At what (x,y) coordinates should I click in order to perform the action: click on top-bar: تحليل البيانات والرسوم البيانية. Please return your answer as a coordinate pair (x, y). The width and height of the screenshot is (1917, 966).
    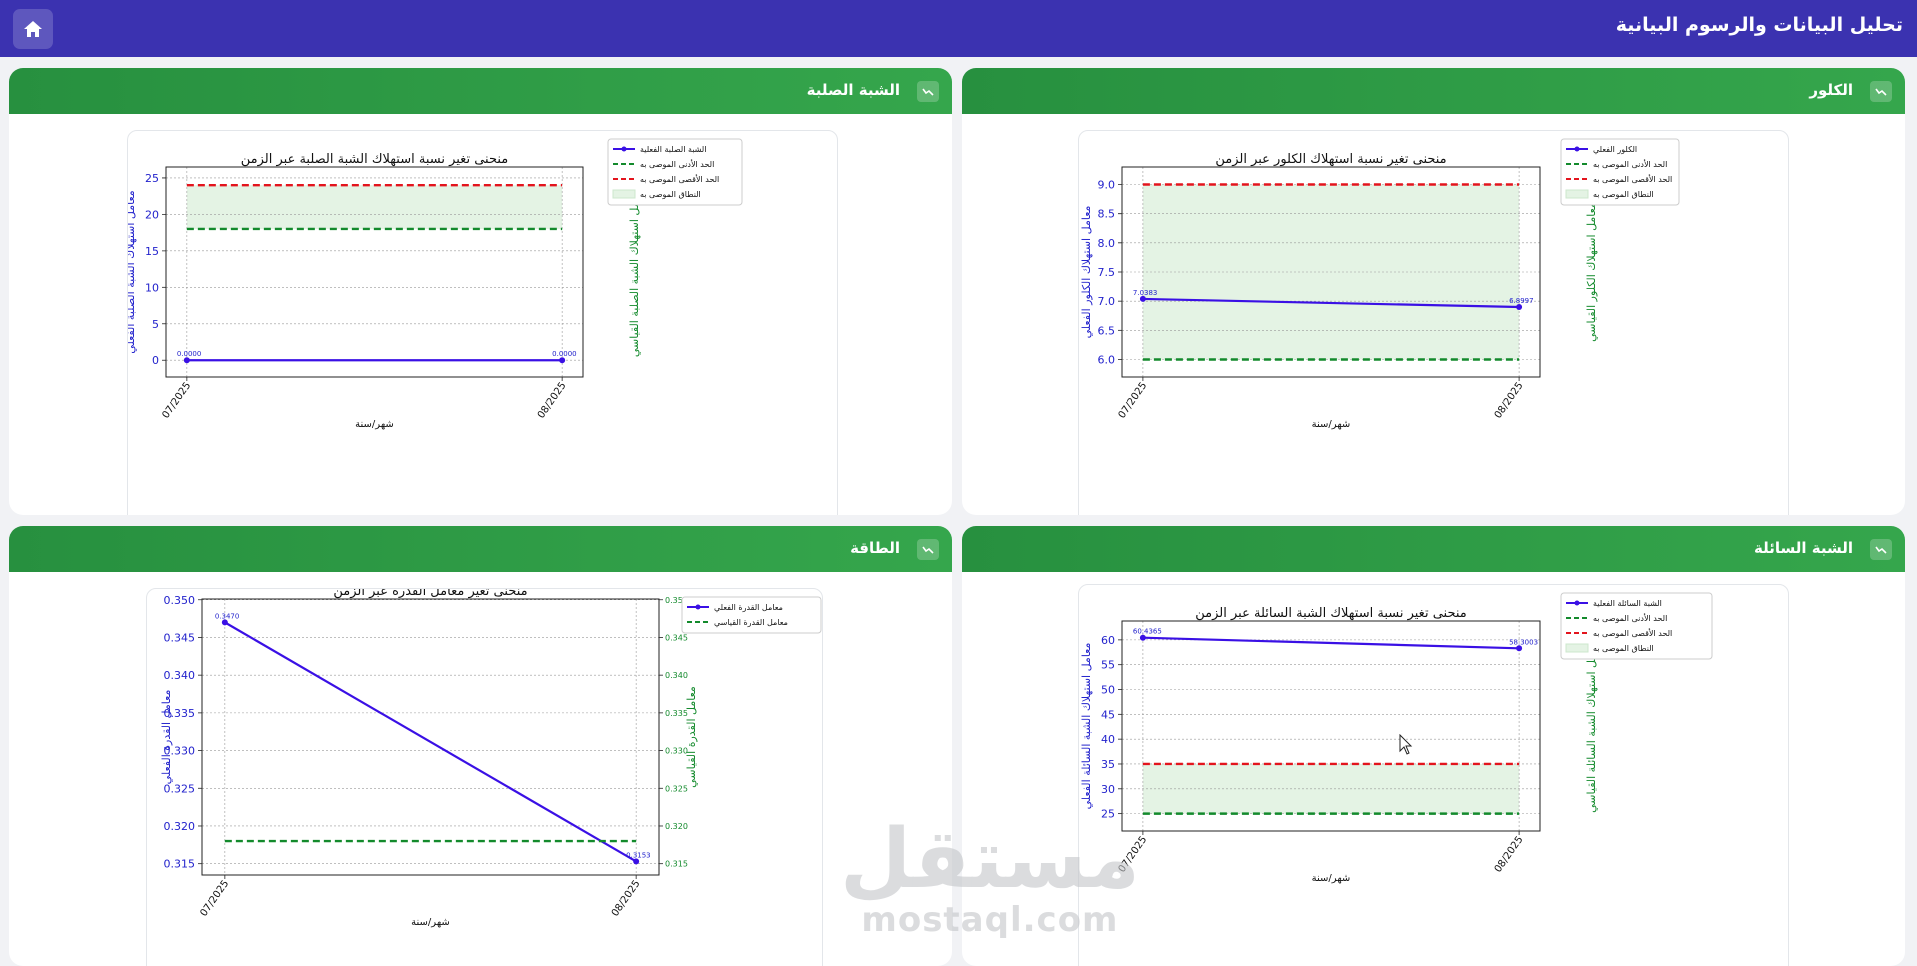
    Looking at the image, I should click on (958, 28).